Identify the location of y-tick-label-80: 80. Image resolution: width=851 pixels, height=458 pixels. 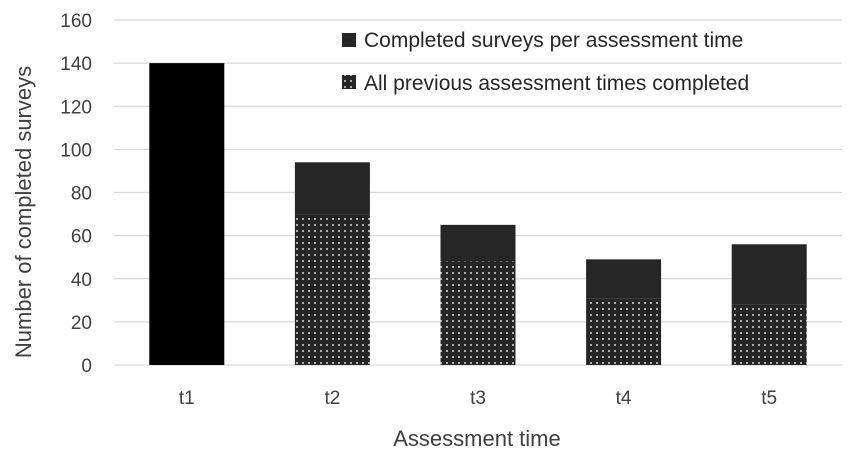
(81, 194).